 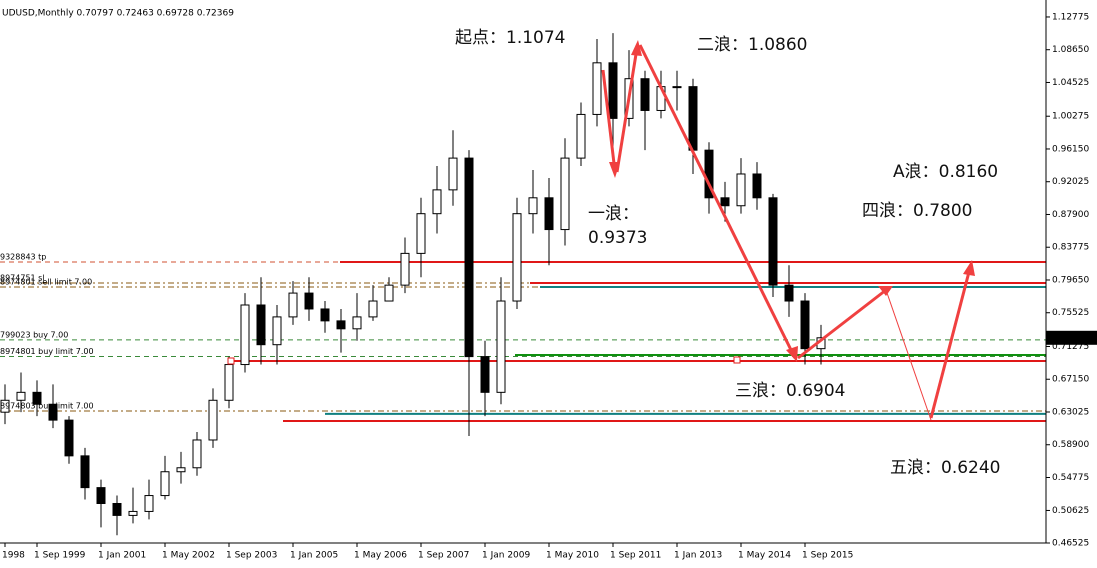 I want to click on y-tick-label: 1.04525, so click(x=1070, y=83).